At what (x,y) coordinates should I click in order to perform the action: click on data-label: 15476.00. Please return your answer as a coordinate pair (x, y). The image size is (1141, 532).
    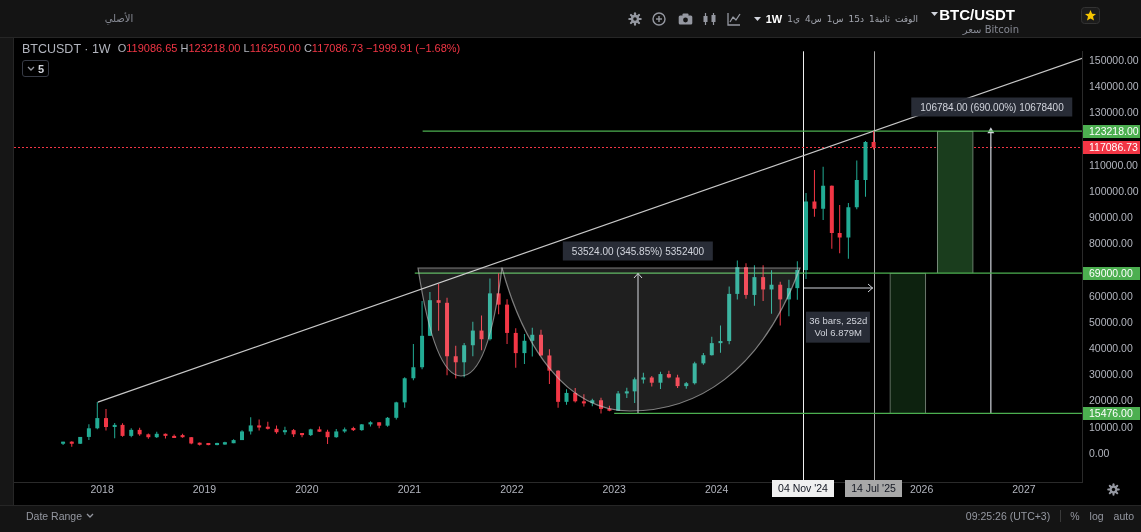
    Looking at the image, I should click on (1111, 412).